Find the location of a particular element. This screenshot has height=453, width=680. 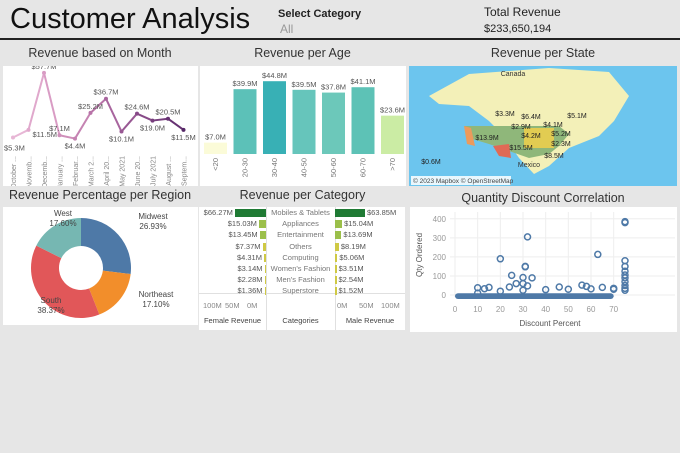

donut-slice-west is located at coordinates (58, 238).